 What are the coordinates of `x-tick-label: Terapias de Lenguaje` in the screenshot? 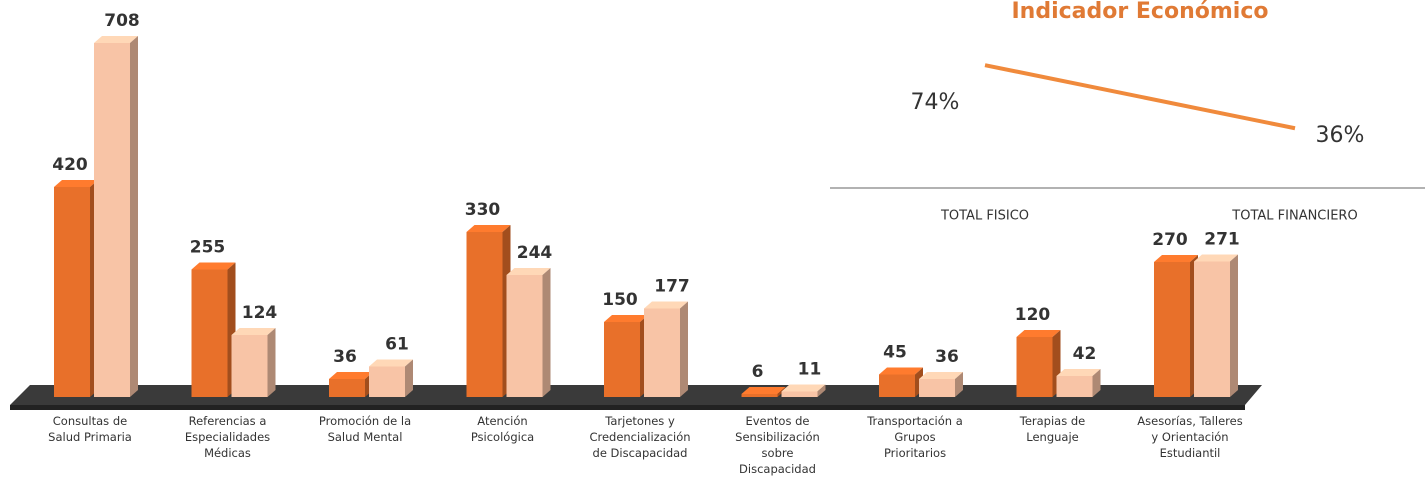 It's located at (1052, 429).